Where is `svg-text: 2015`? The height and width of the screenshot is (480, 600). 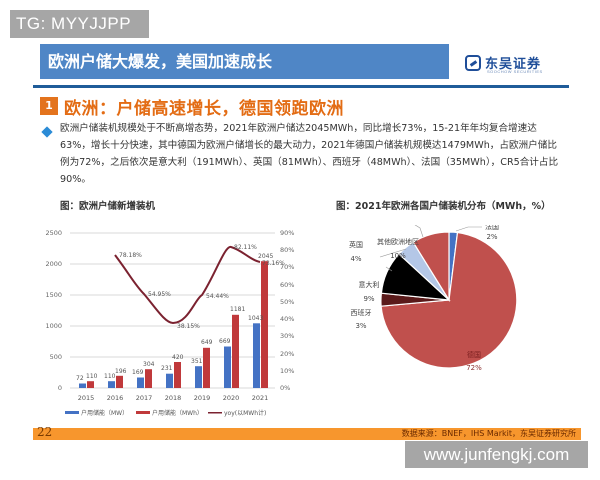
svg-text: 2015 is located at coordinates (86, 398).